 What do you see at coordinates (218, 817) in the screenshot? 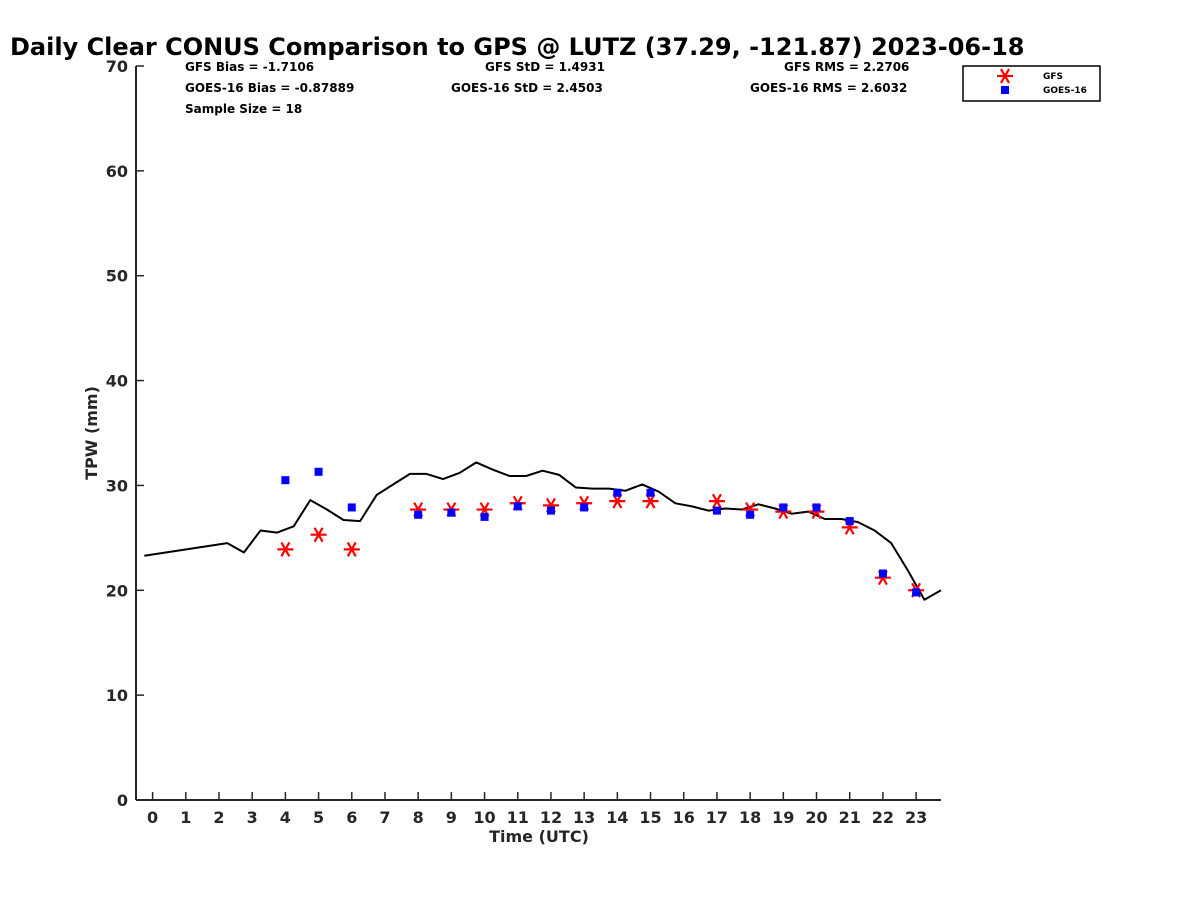
I see `x-tick-label: 2` at bounding box center [218, 817].